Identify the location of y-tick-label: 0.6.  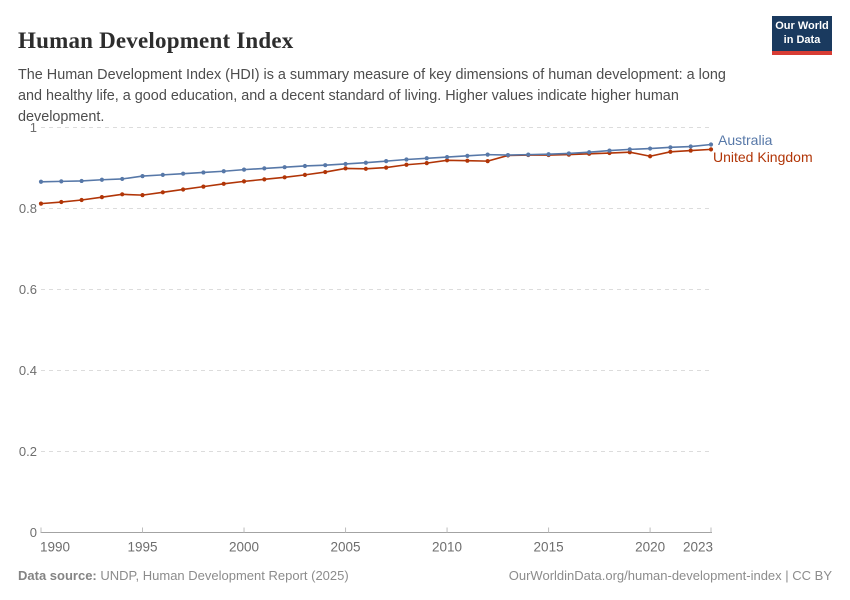
(28, 289).